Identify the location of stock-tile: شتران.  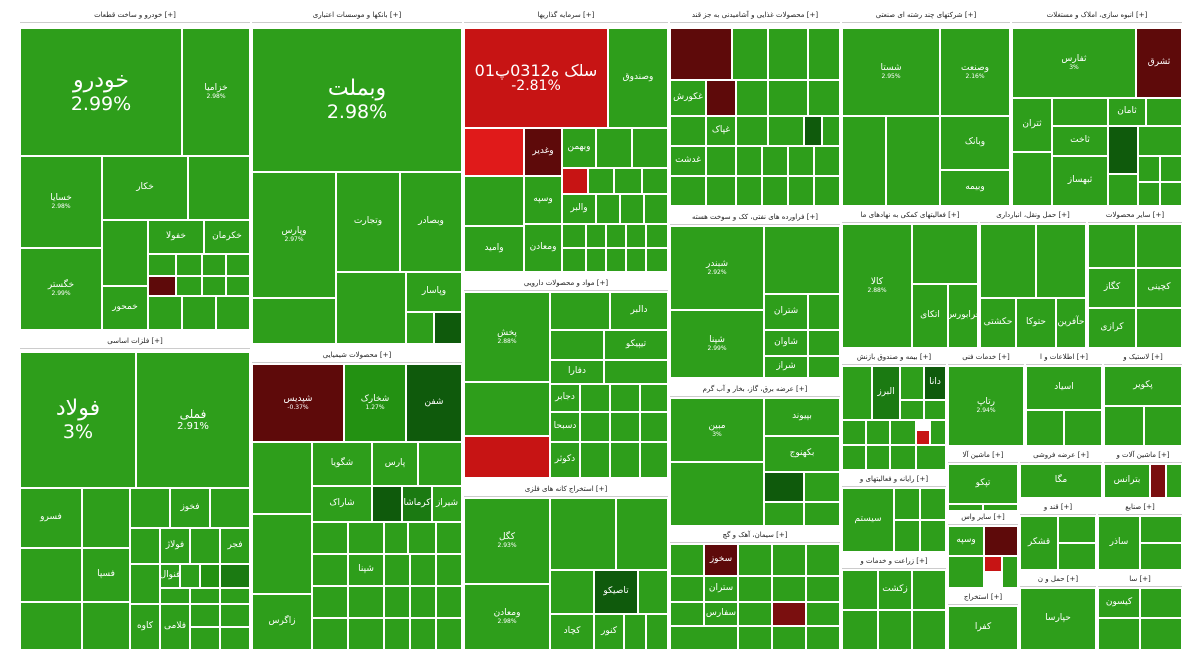
(786, 312).